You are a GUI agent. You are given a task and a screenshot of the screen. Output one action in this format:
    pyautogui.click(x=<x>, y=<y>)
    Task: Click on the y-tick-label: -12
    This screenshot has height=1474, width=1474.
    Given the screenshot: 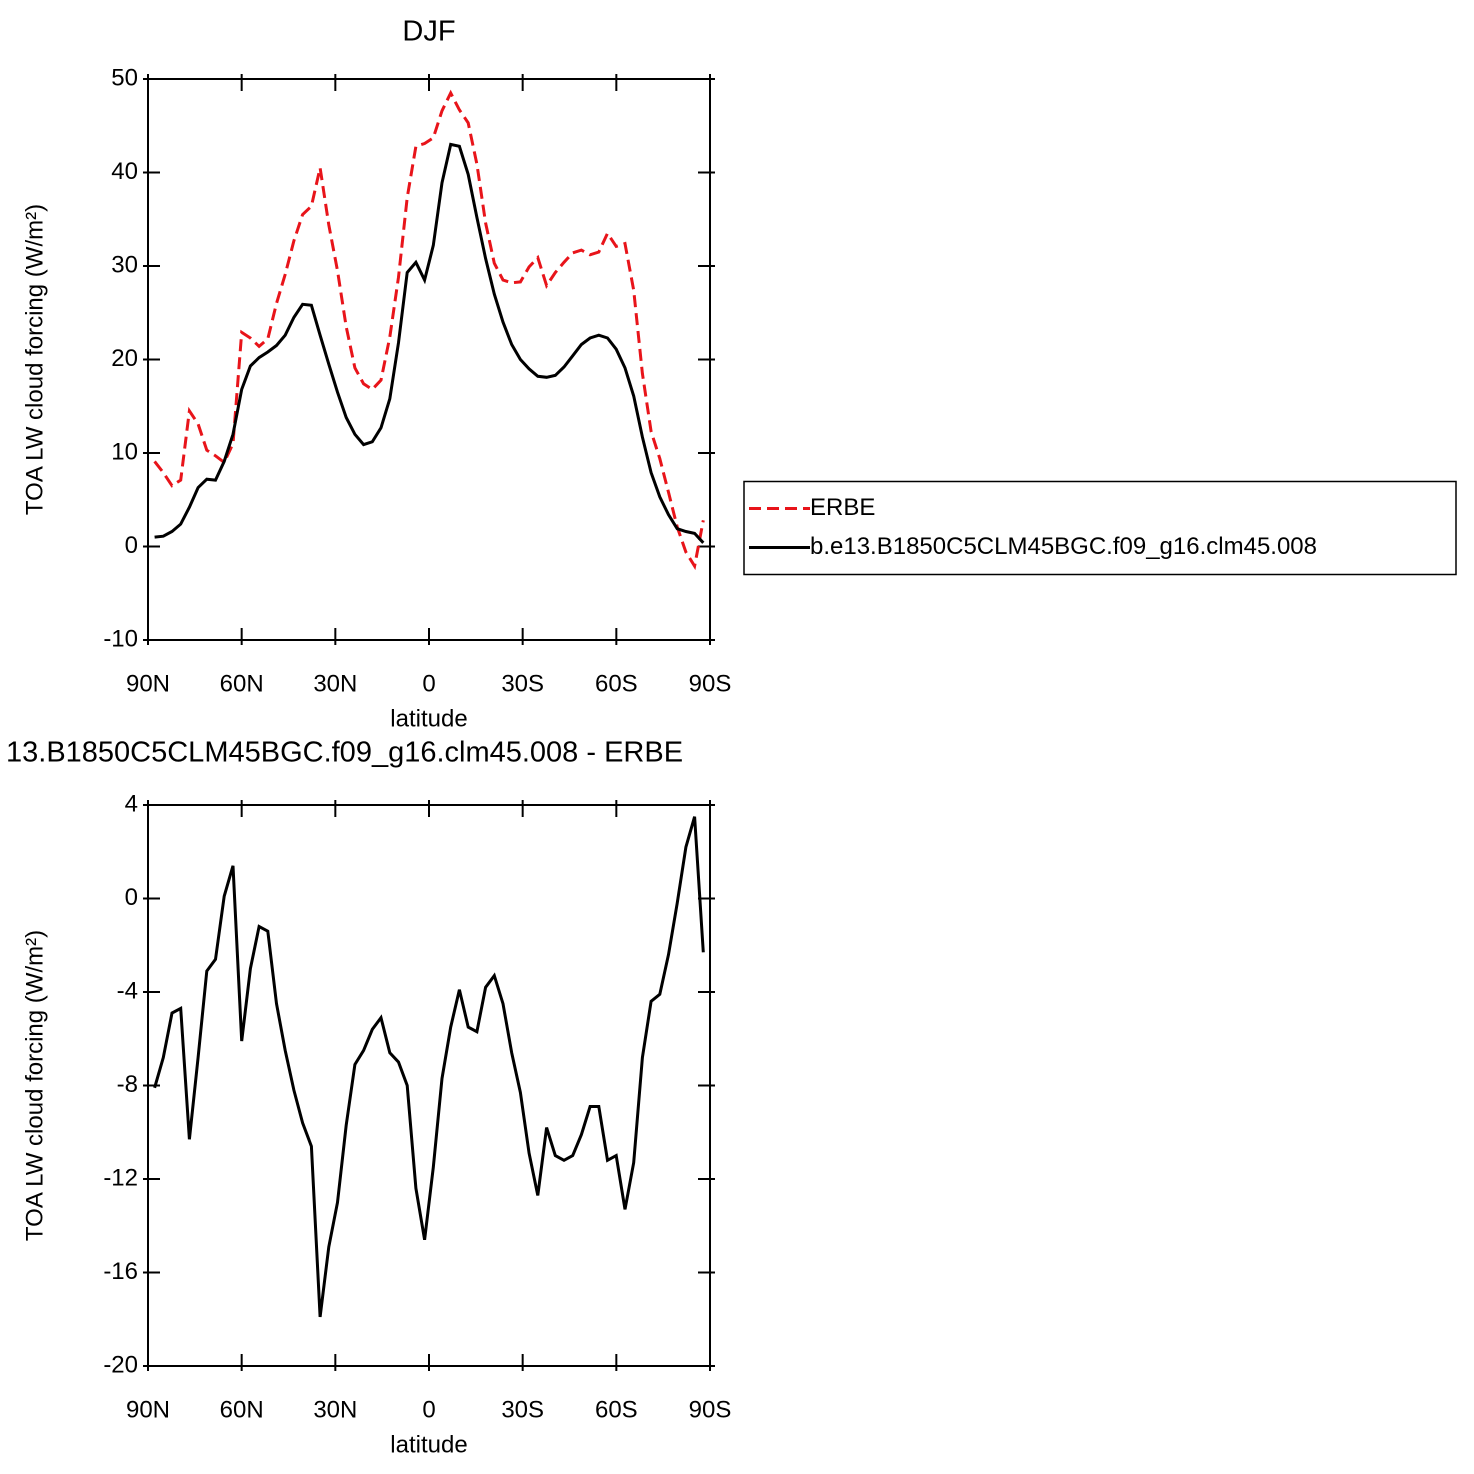 What is the action you would take?
    pyautogui.click(x=120, y=1177)
    